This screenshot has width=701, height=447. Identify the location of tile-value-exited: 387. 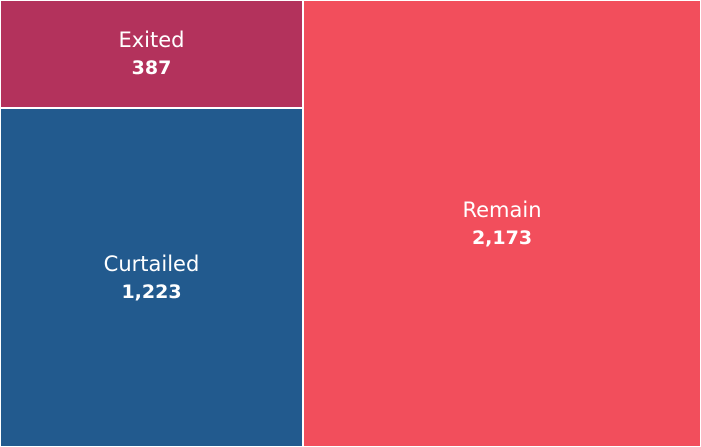
(151, 68).